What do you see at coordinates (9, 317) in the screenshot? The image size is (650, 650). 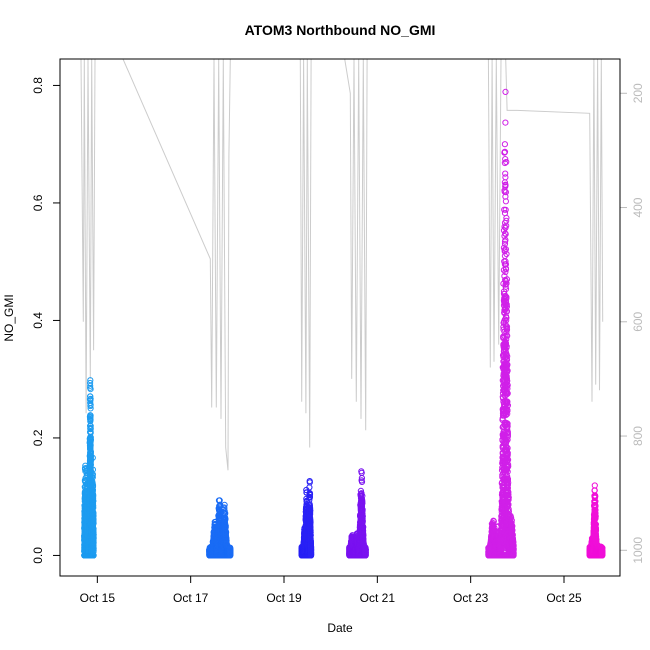 I see `y-axis-label: NO_GMI` at bounding box center [9, 317].